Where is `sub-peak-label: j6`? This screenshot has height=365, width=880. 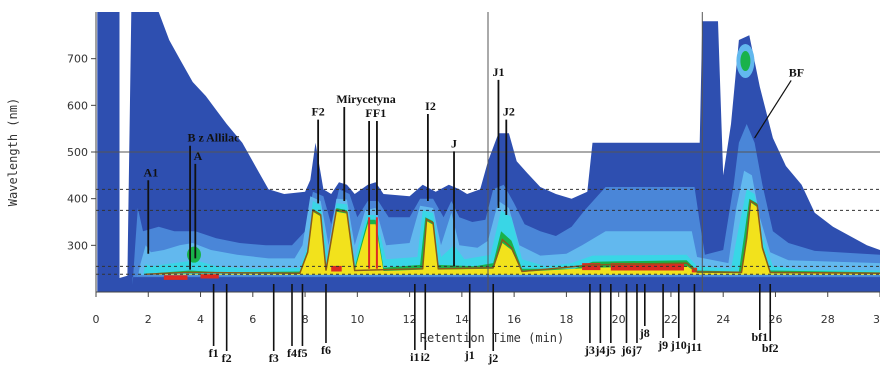
sub-peak-label: j6 is located at coordinates (626, 350).